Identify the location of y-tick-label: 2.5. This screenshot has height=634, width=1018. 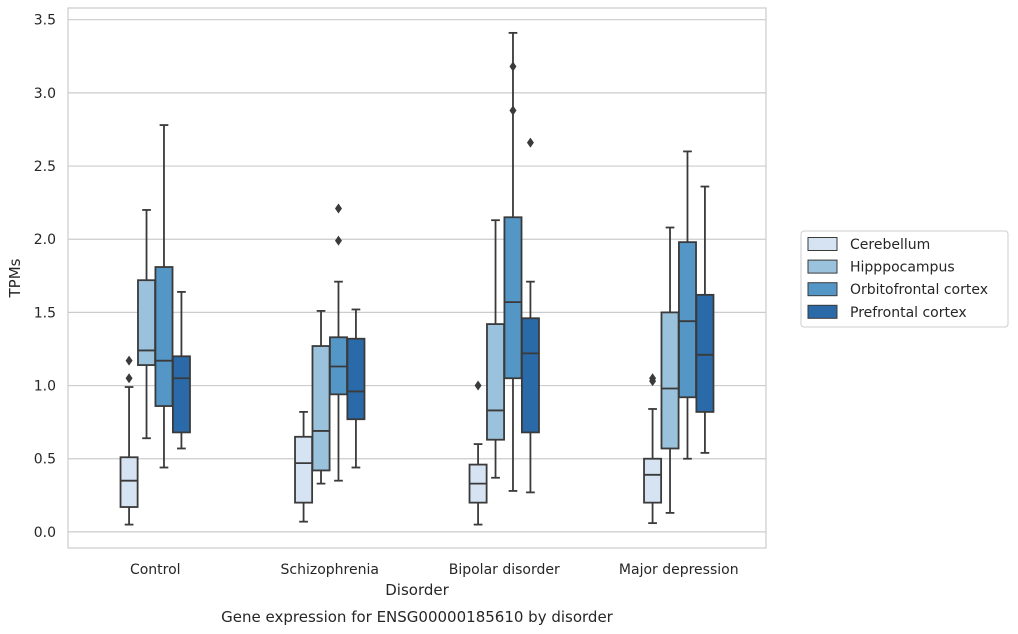
(45, 167).